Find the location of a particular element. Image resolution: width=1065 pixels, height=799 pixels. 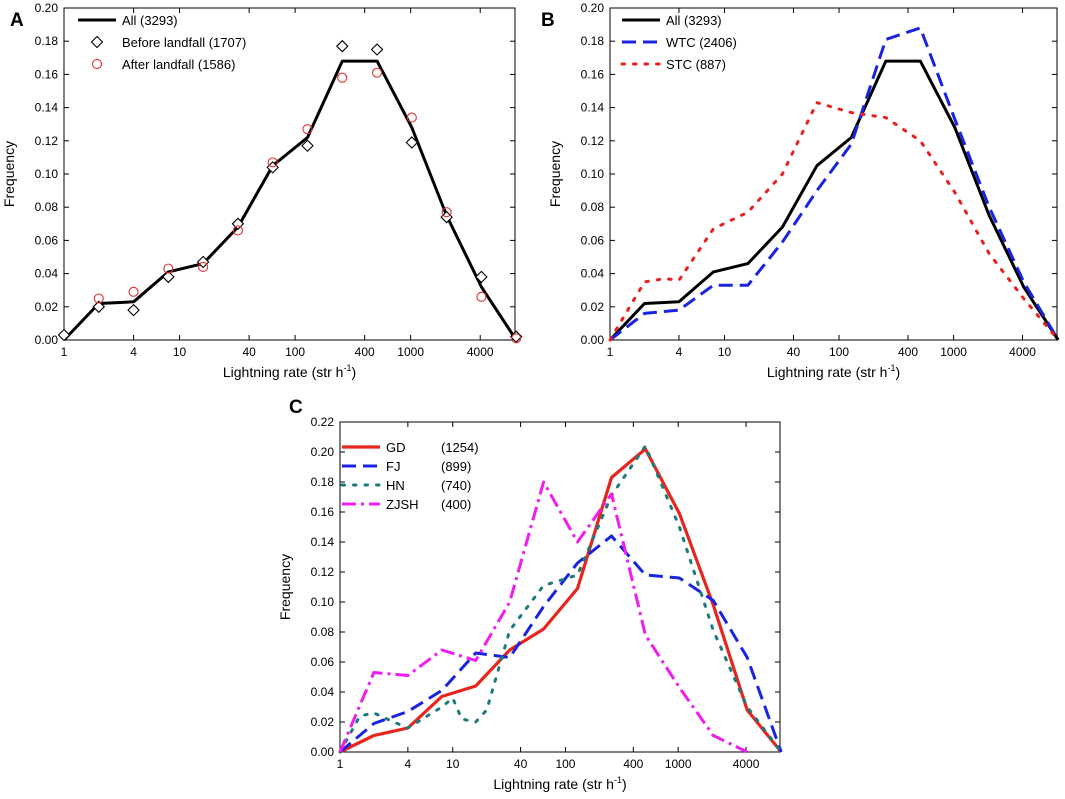

legend-label: All (3293) is located at coordinates (150, 20).